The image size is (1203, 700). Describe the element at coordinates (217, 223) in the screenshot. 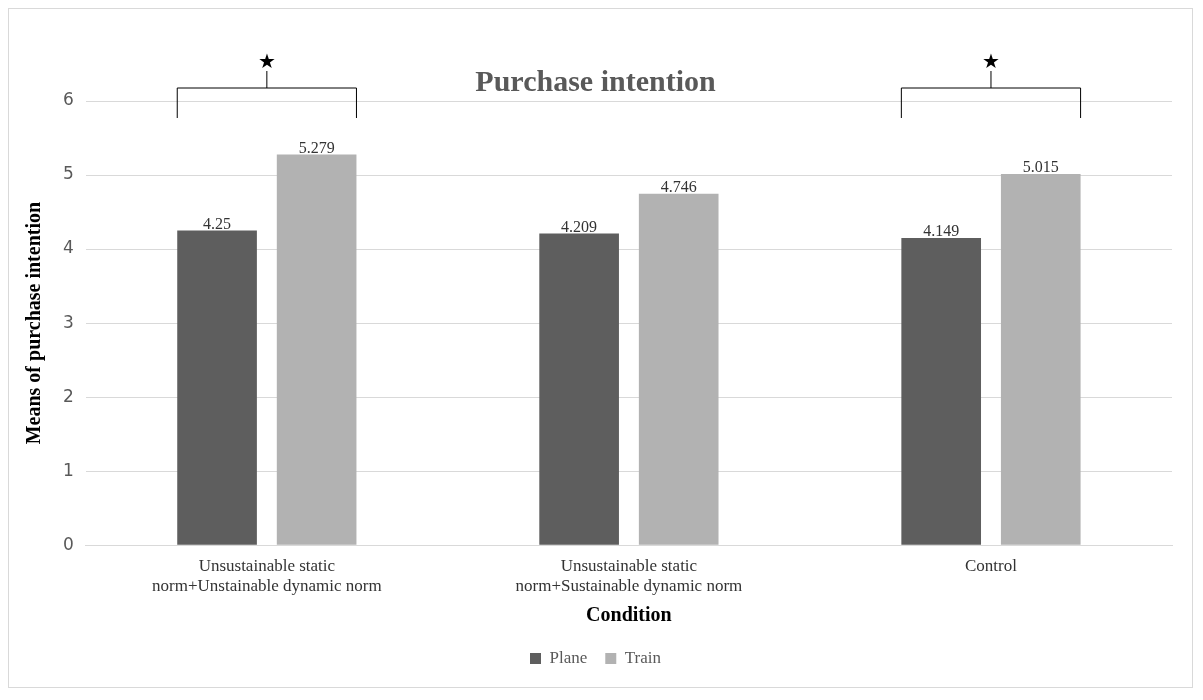

I see `data-label: 4.25` at that location.